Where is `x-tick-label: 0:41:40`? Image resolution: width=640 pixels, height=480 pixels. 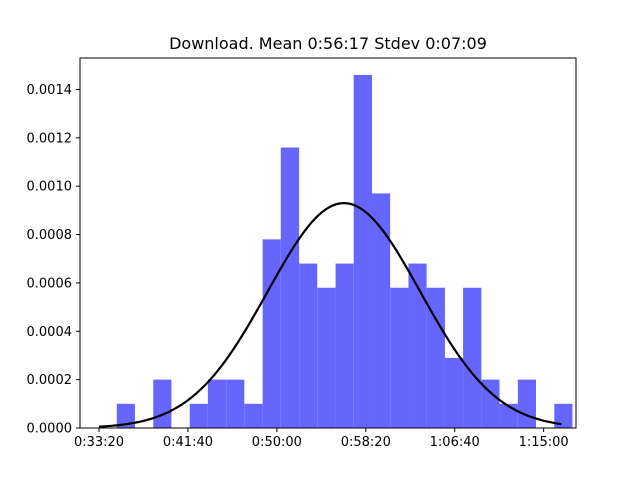 x-tick-label: 0:41:40 is located at coordinates (188, 442).